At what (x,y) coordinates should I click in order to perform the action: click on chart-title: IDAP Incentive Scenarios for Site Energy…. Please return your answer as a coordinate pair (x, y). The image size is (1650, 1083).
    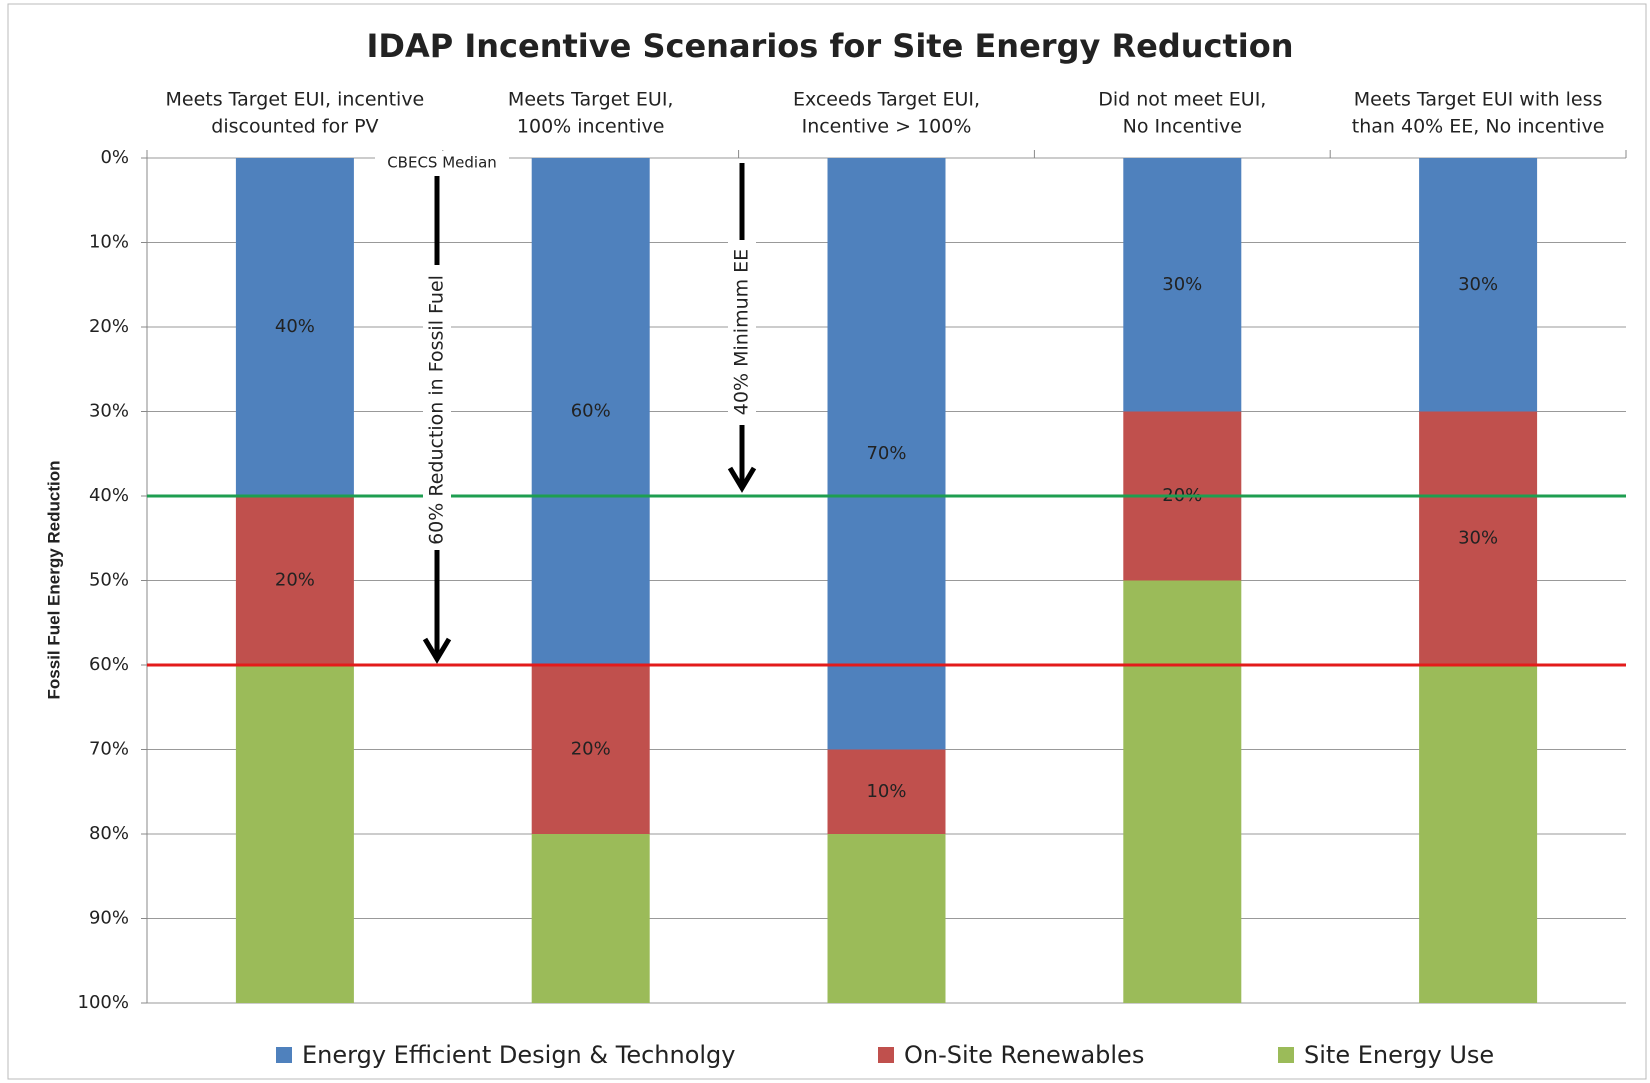
    Looking at the image, I should click on (830, 46).